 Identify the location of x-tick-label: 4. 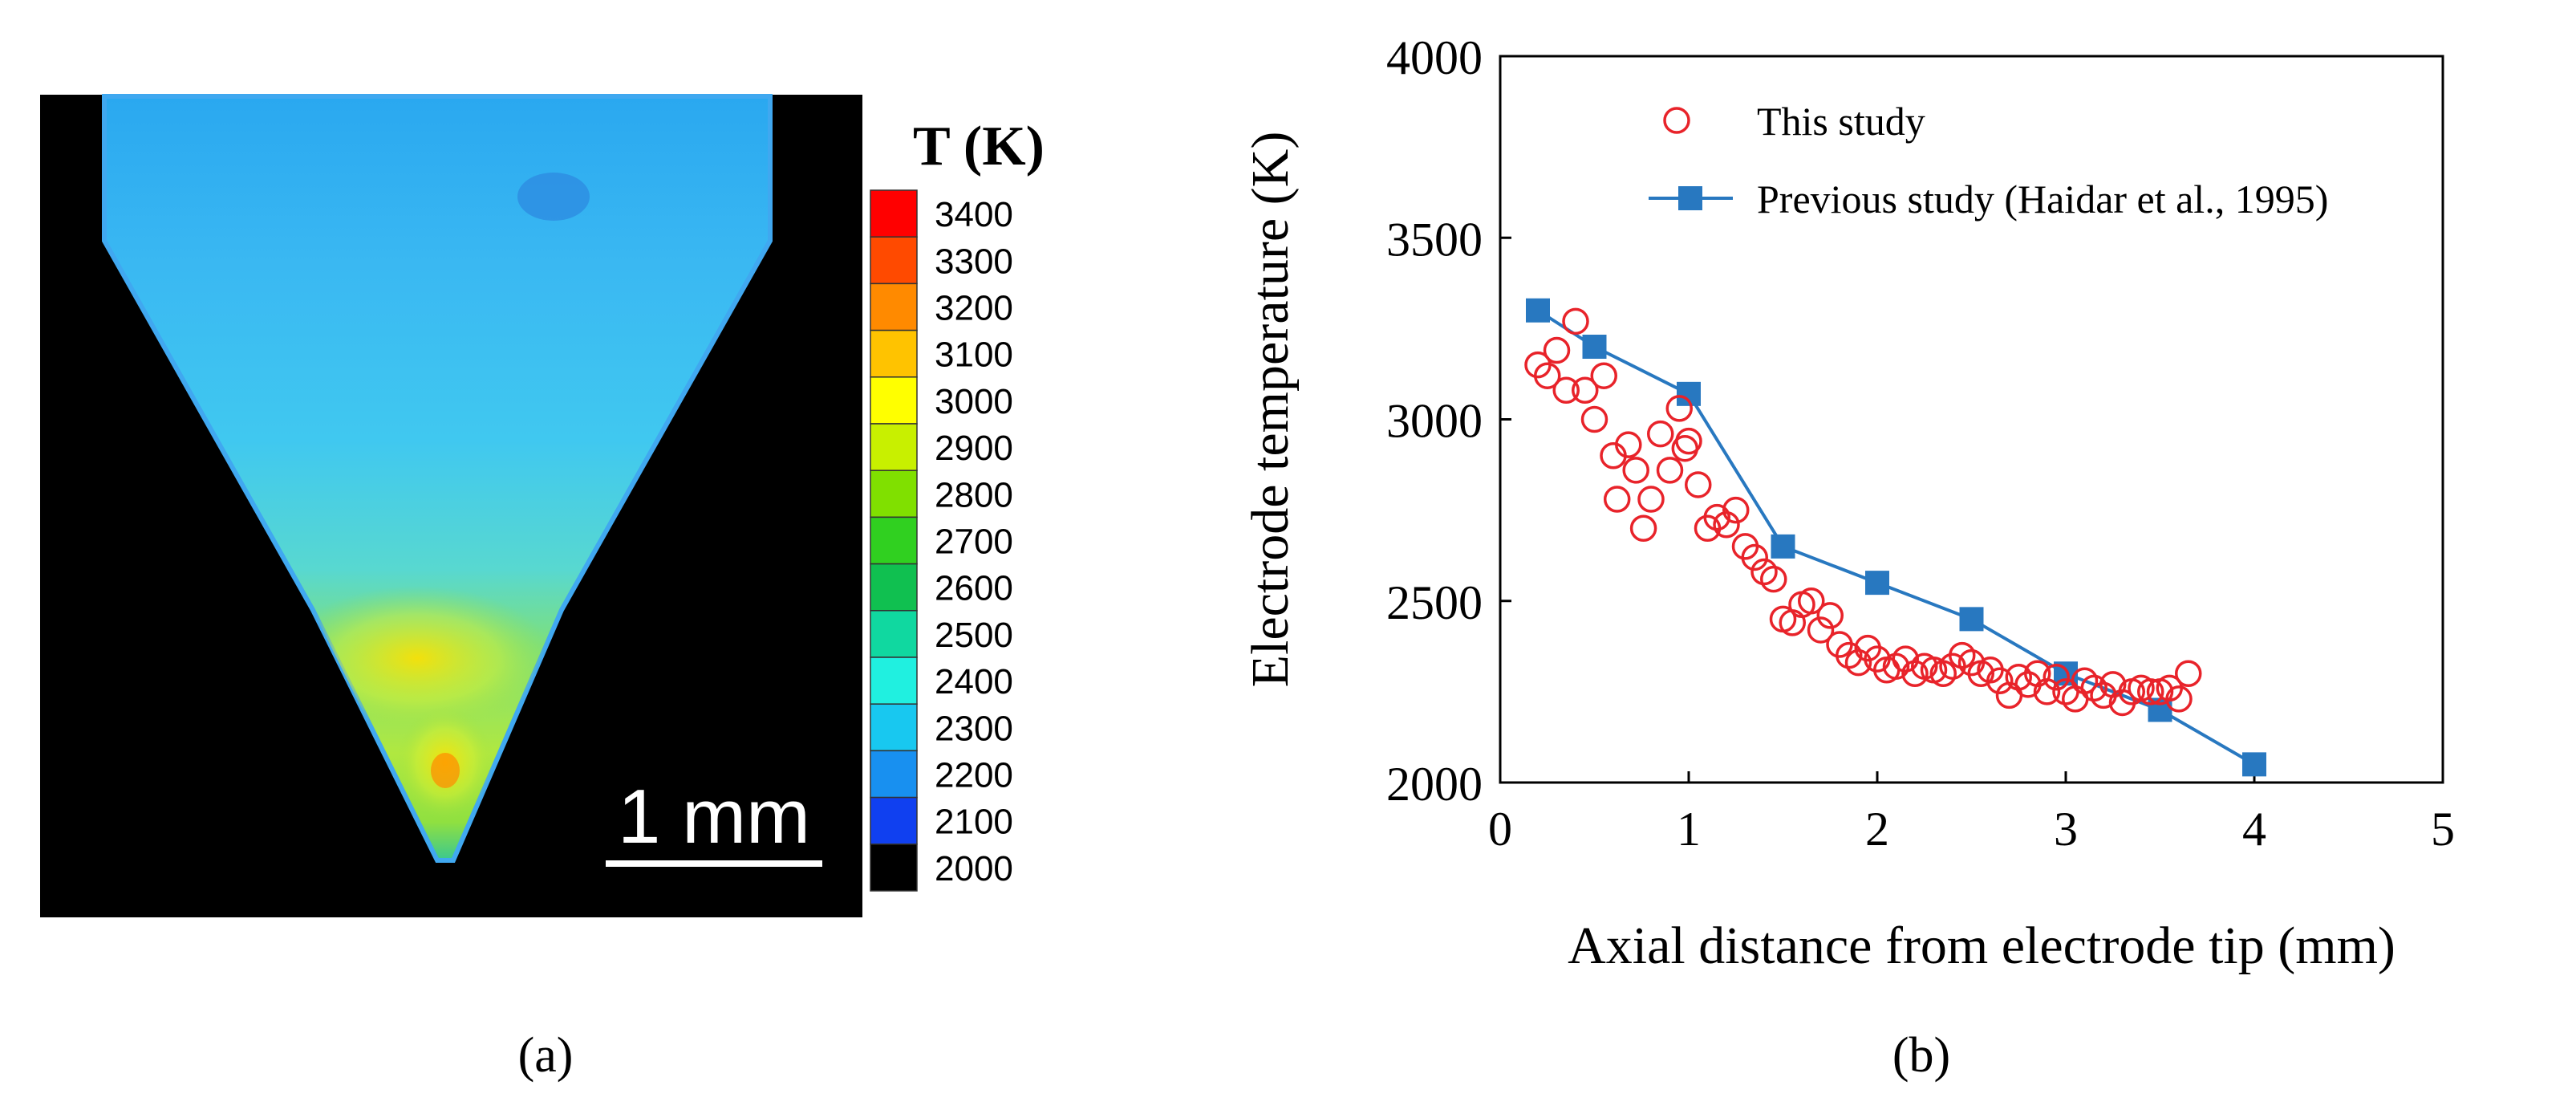
(2254, 829).